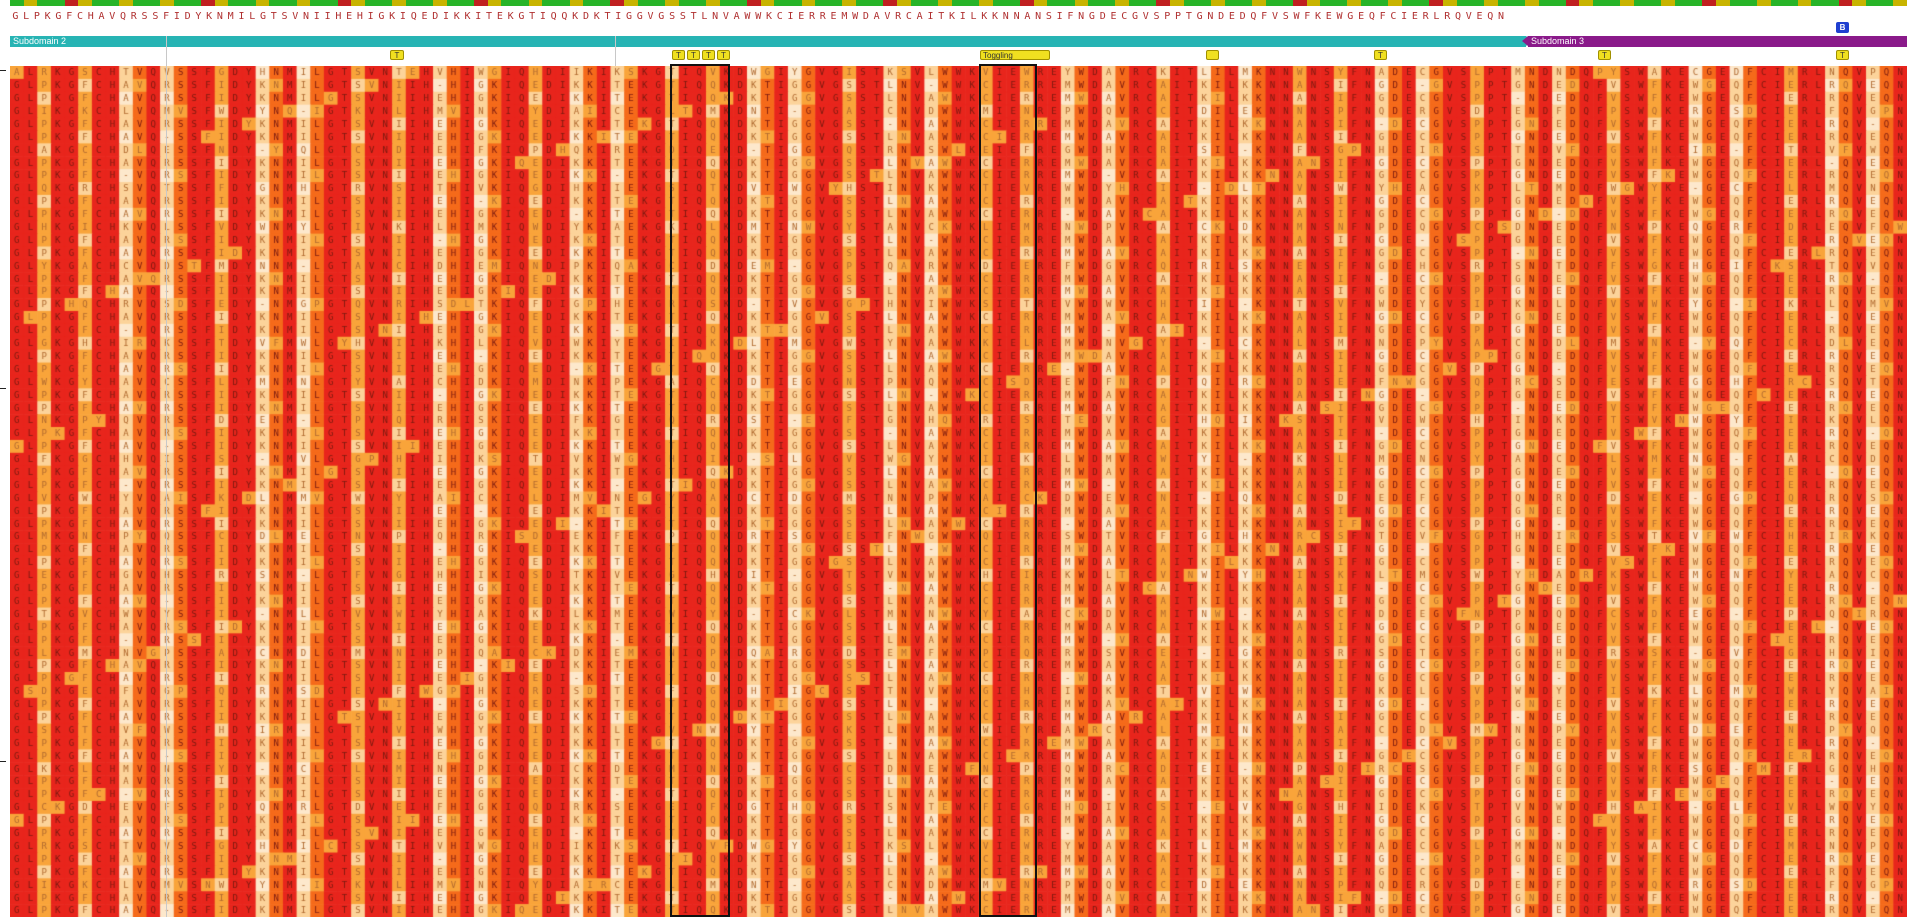 The image size is (1907, 917). I want to click on feature-tag-toggling: Toggling, so click(1015, 55).